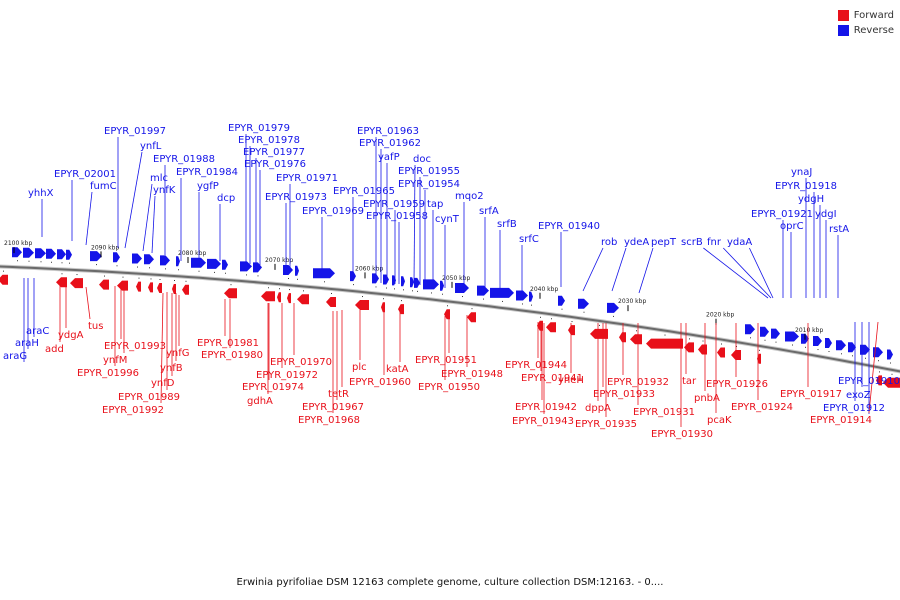  Describe the element at coordinates (164, 190) in the screenshot. I see `gene-label-ynfk: ynfK` at that location.